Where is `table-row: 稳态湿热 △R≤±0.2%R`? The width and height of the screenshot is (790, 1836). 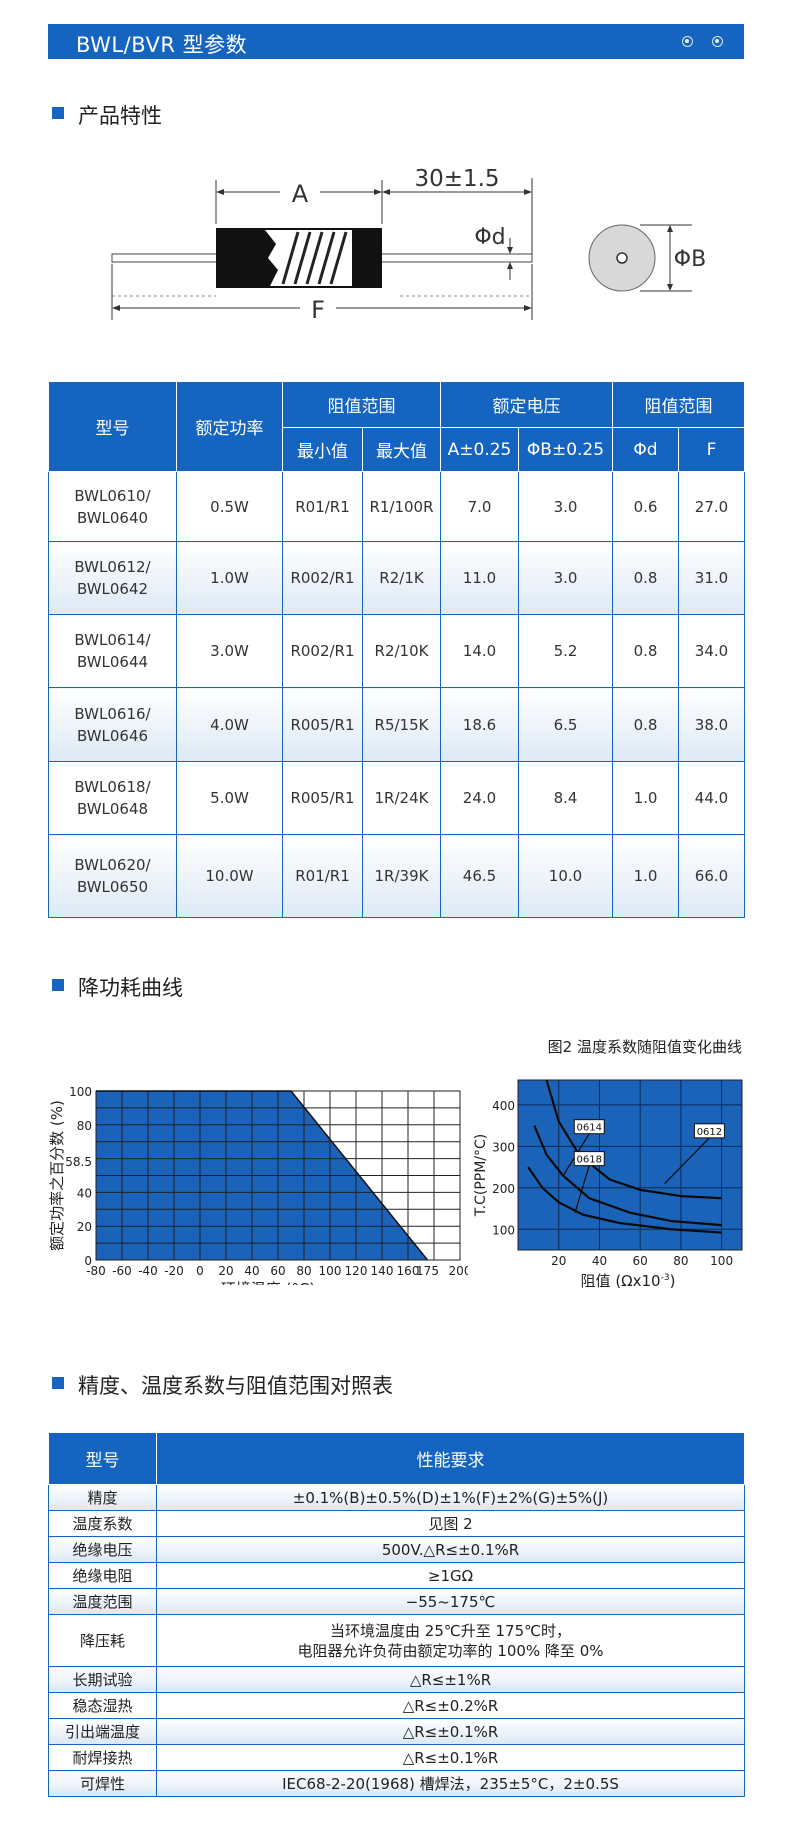
table-row: 稳态湿热 △R≤±0.2%R is located at coordinates (396, 1705).